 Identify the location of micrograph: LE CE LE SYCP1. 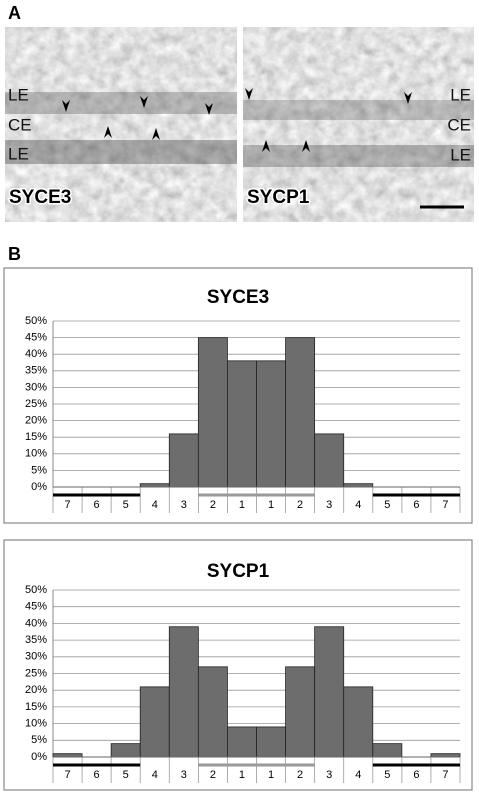
(358, 124).